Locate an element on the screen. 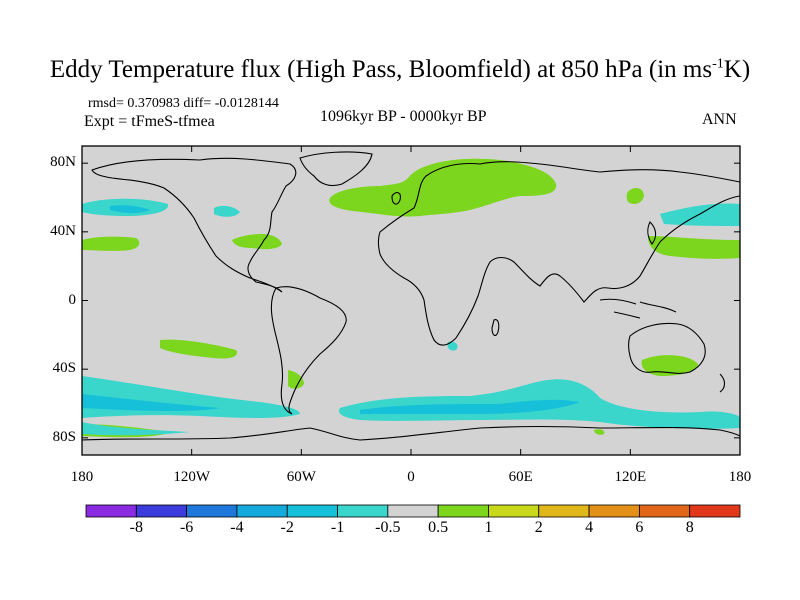  colorbar-label: 8 is located at coordinates (689, 527).